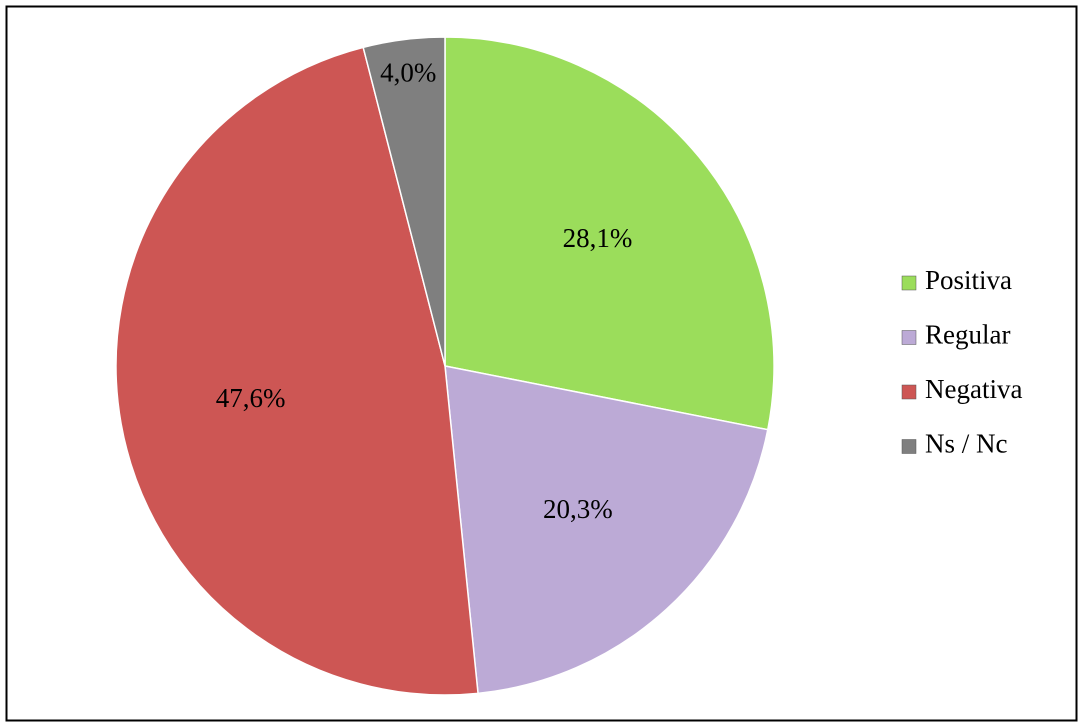 The image size is (1083, 728). Describe the element at coordinates (408, 73) in the screenshot. I see `data-label: 4,0%` at that location.